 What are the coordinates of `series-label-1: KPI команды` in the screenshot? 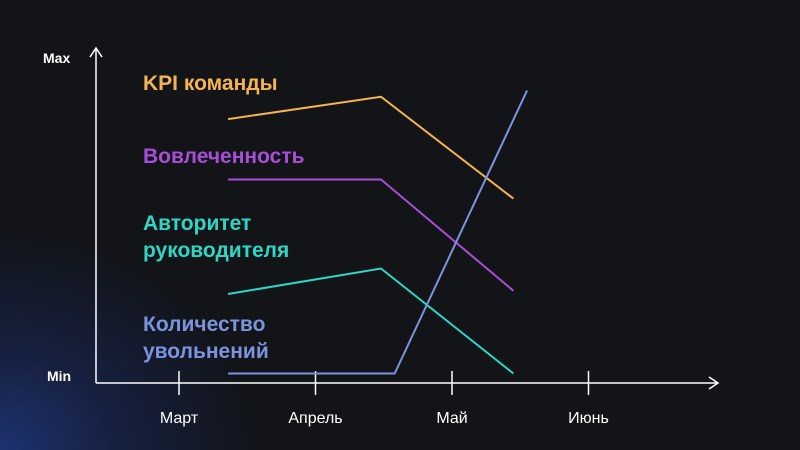 It's located at (210, 83).